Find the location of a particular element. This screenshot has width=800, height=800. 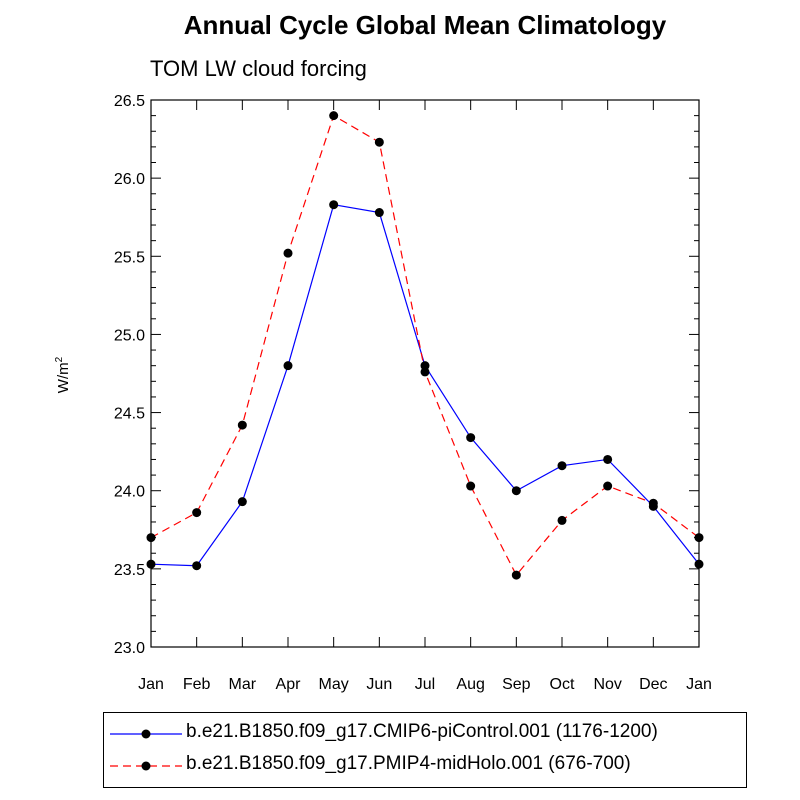

x-tick-label: Aug is located at coordinates (470, 684).